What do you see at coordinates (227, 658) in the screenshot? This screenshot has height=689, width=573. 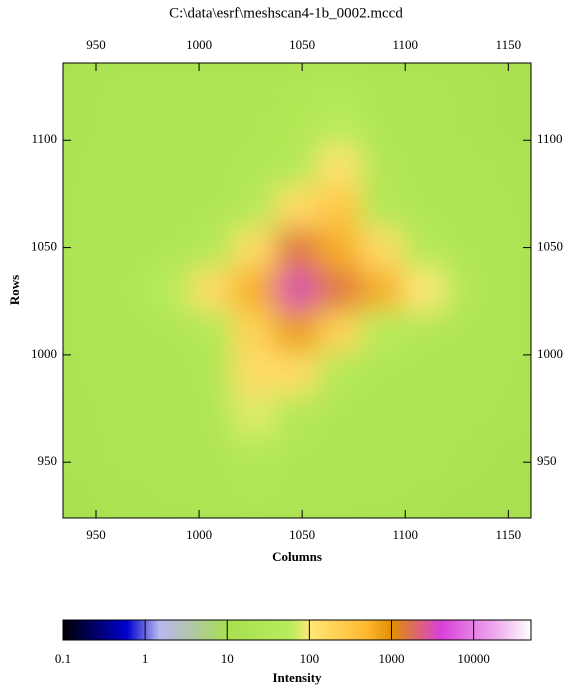 I see `colorbar-tick-label: 10` at bounding box center [227, 658].